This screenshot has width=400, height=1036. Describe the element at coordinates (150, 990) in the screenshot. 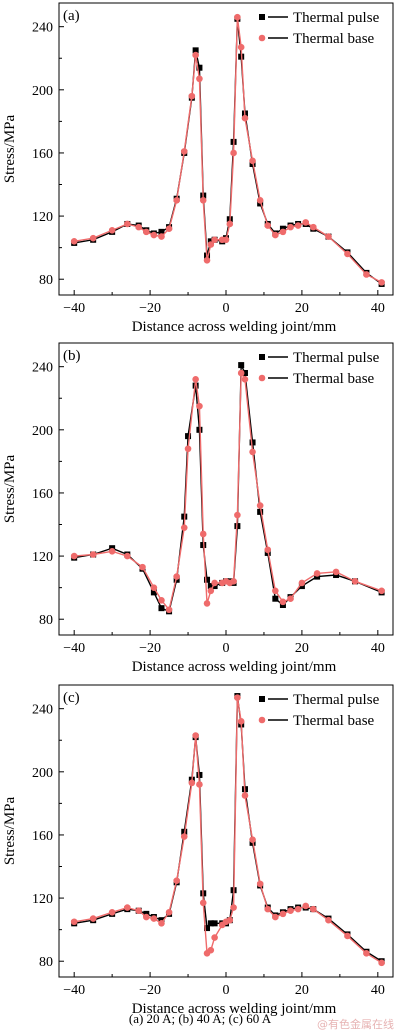

I see `x-tick-label: −20` at that location.